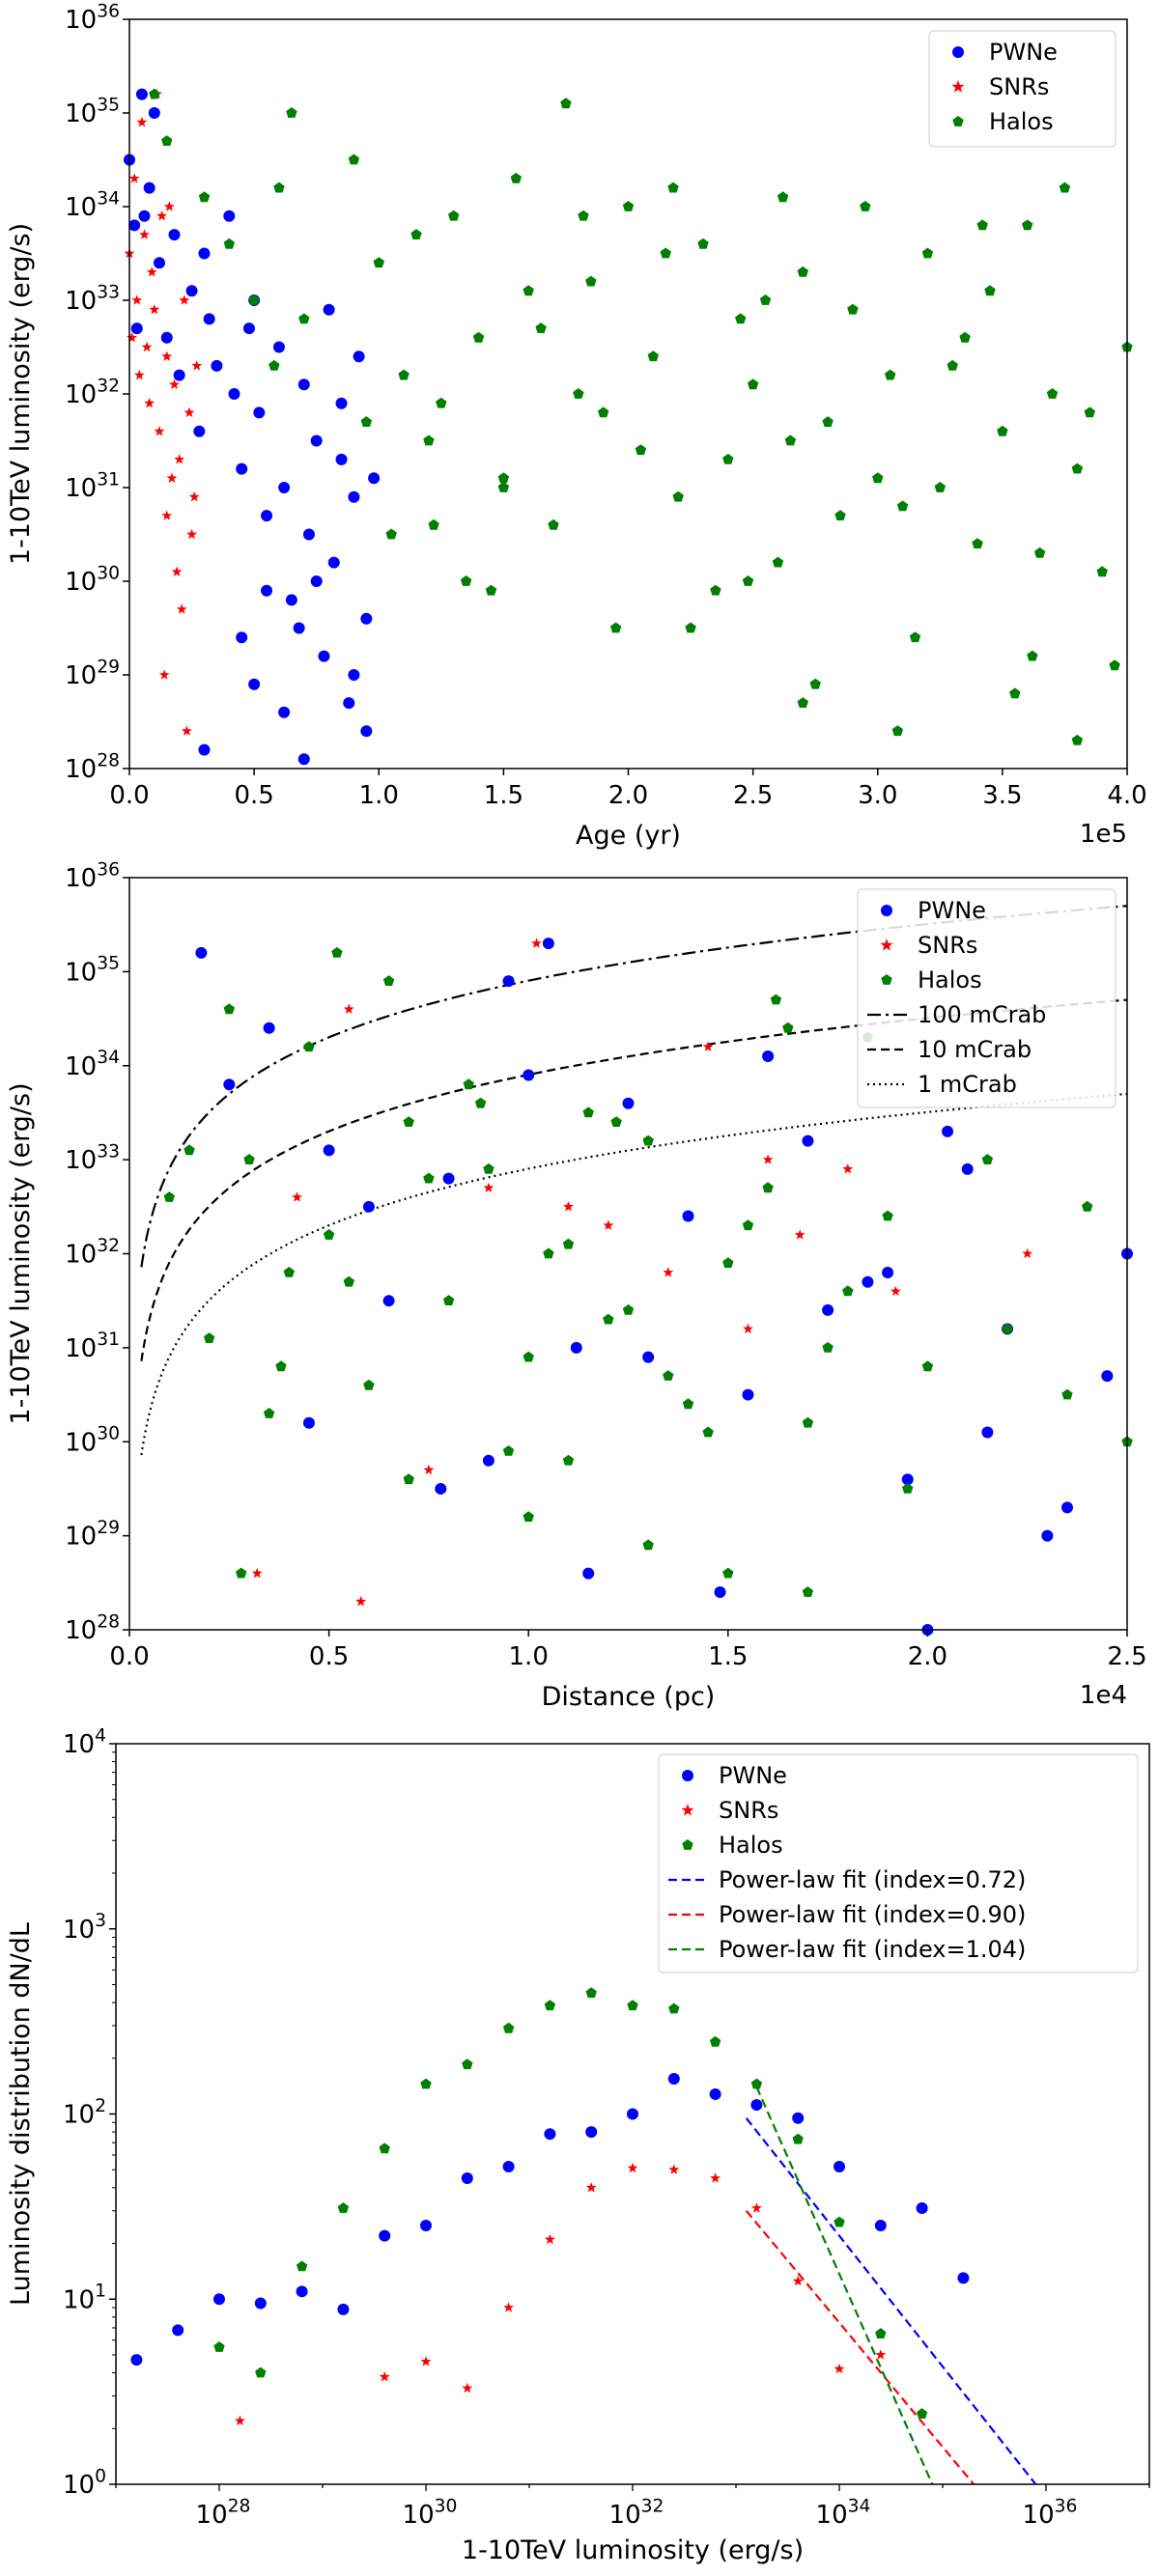 This screenshot has width=1159, height=2576. What do you see at coordinates (1022, 122) in the screenshot?
I see `chart1-legend-label-2: Halos` at bounding box center [1022, 122].